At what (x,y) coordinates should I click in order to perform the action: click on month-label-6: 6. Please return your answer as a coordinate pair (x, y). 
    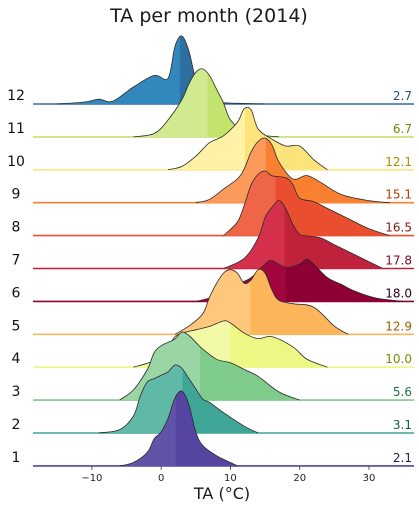
    Looking at the image, I should click on (16, 293).